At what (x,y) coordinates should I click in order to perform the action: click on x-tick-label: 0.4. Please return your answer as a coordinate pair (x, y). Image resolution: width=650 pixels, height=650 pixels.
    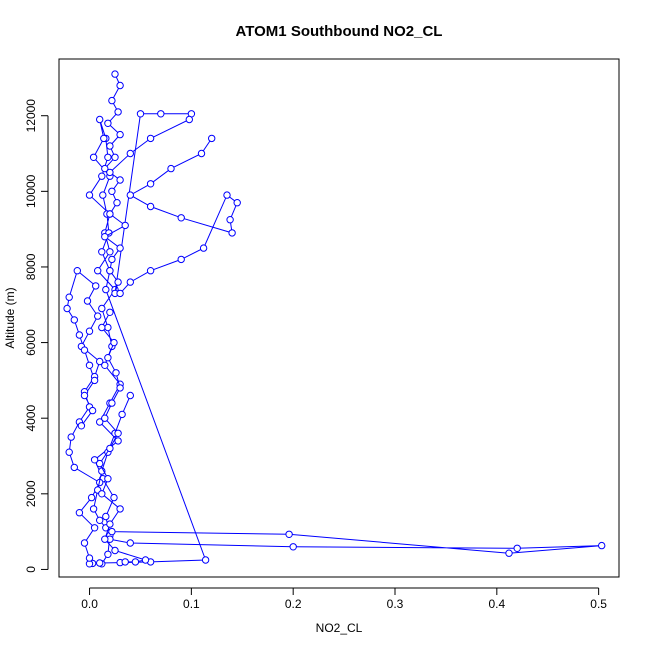
    Looking at the image, I should click on (496, 604).